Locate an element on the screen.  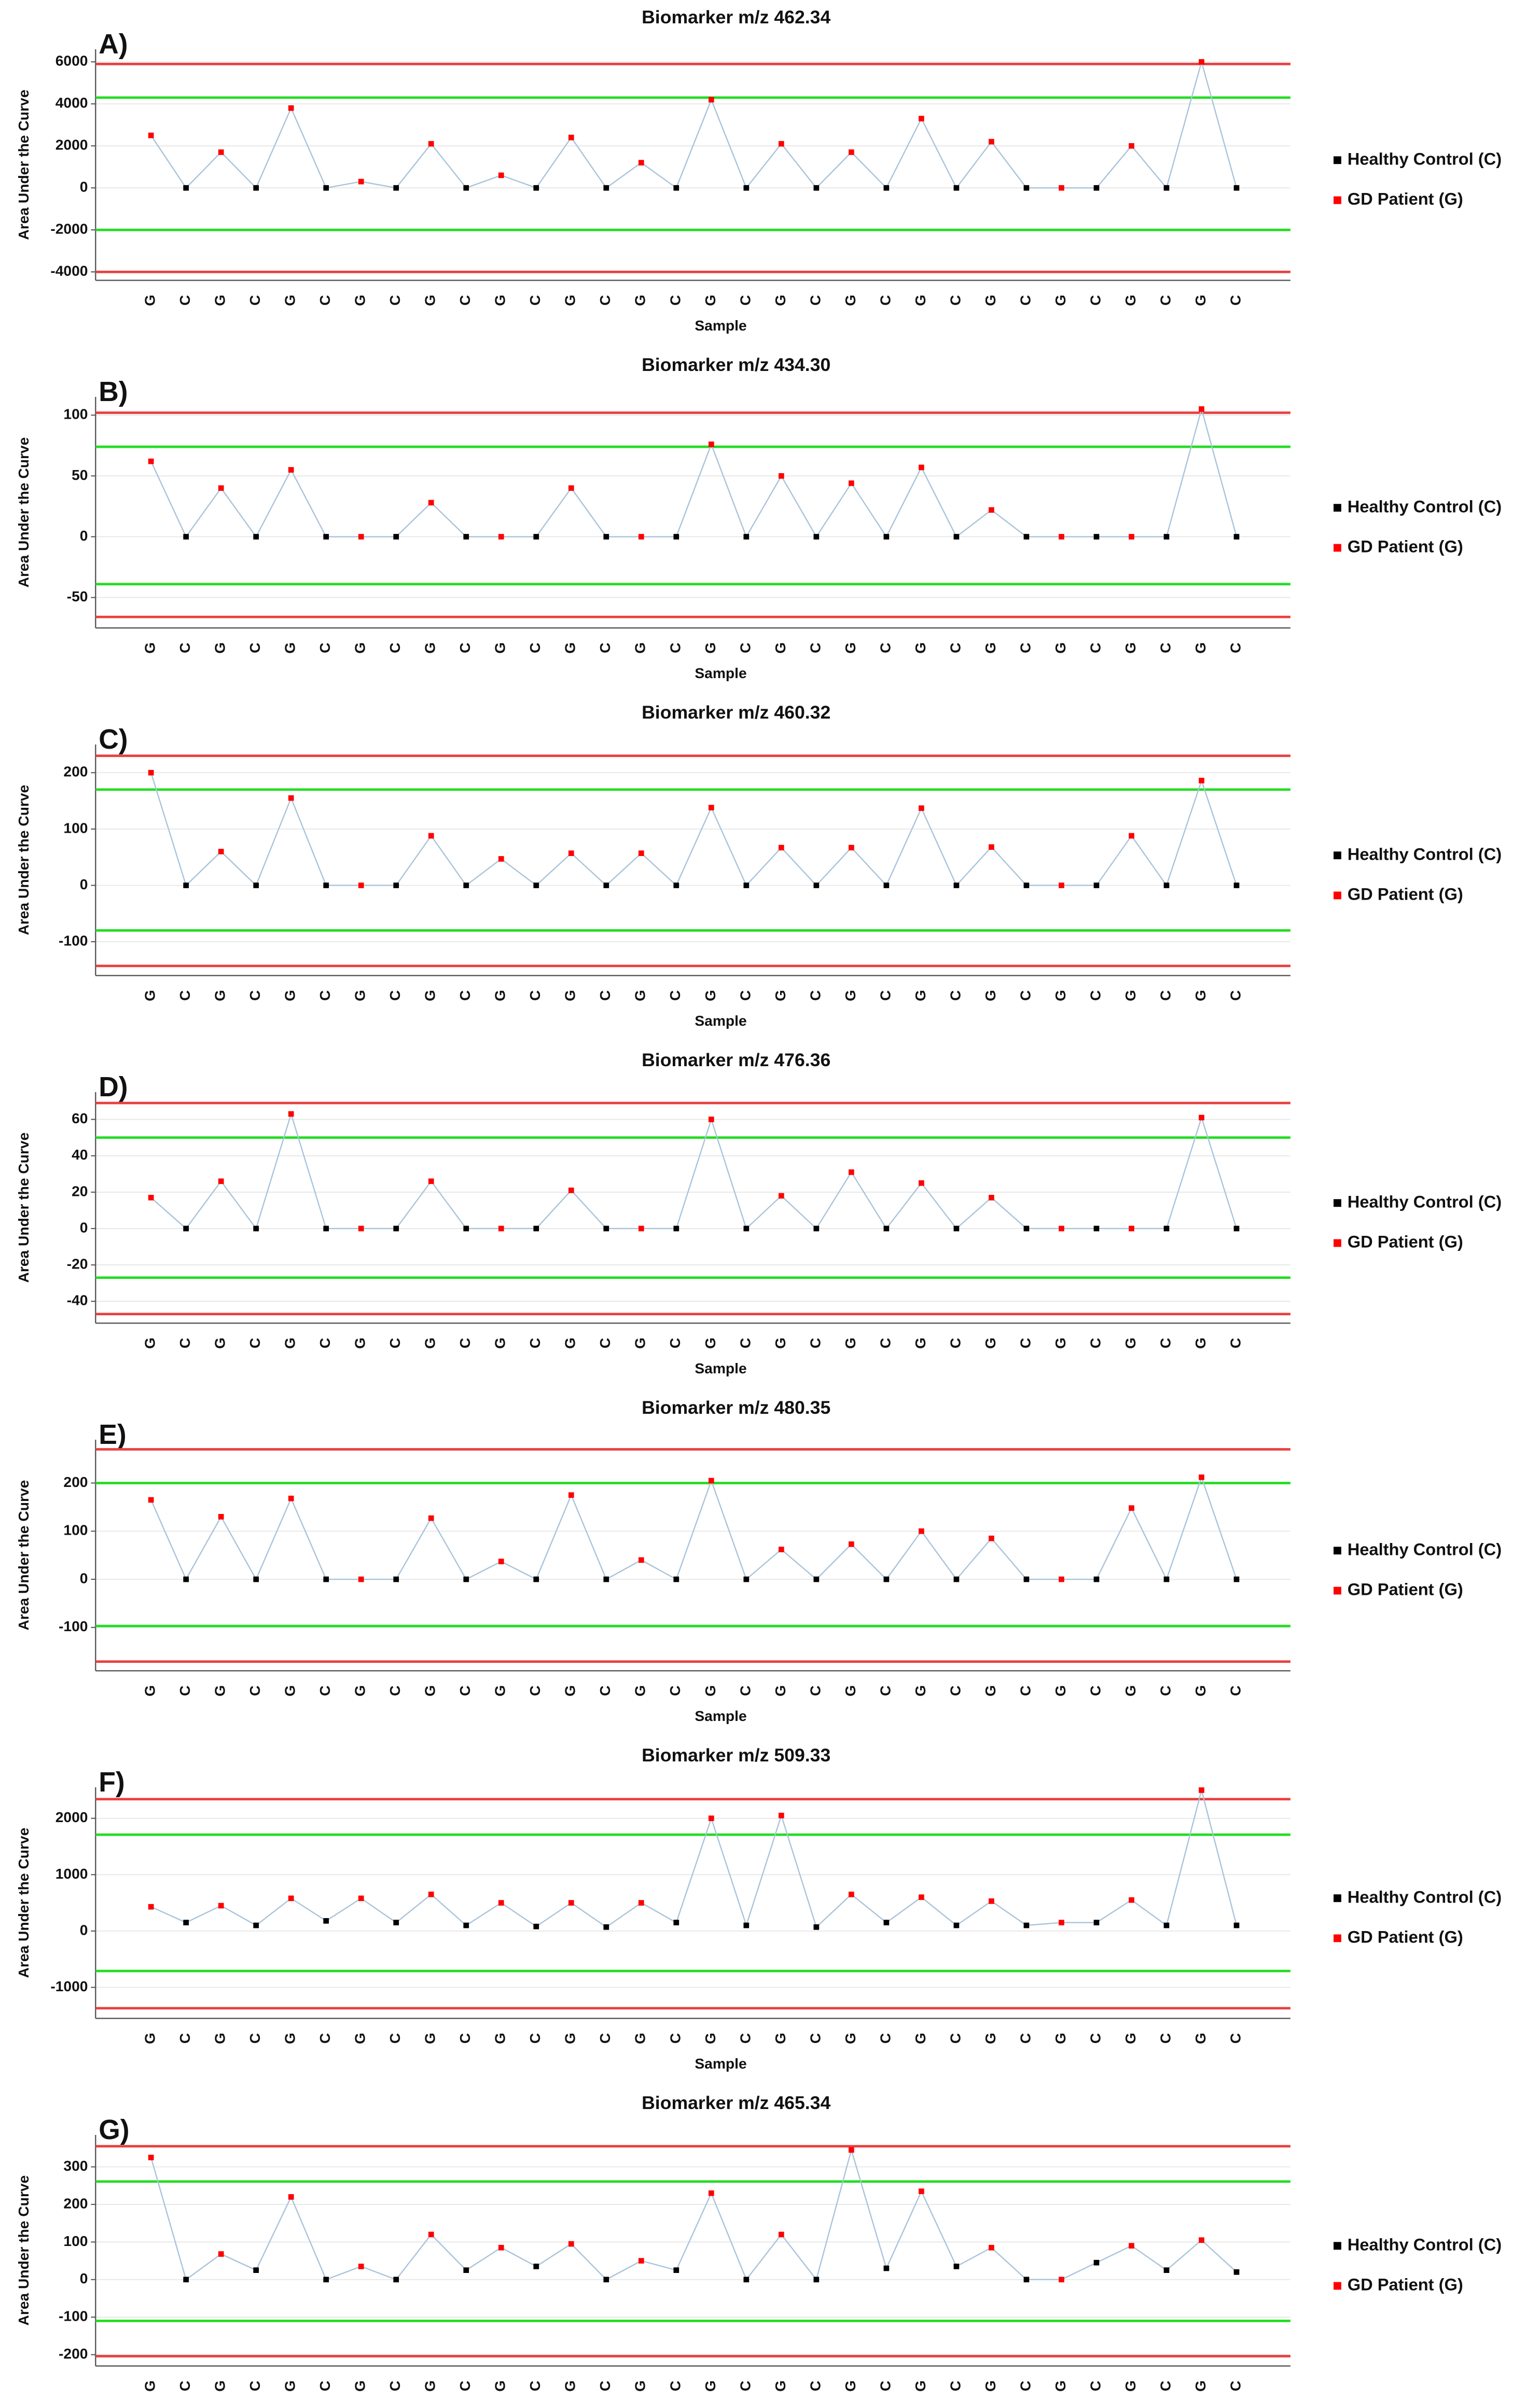
y-tick-label: 300 is located at coordinates (75, 2165).